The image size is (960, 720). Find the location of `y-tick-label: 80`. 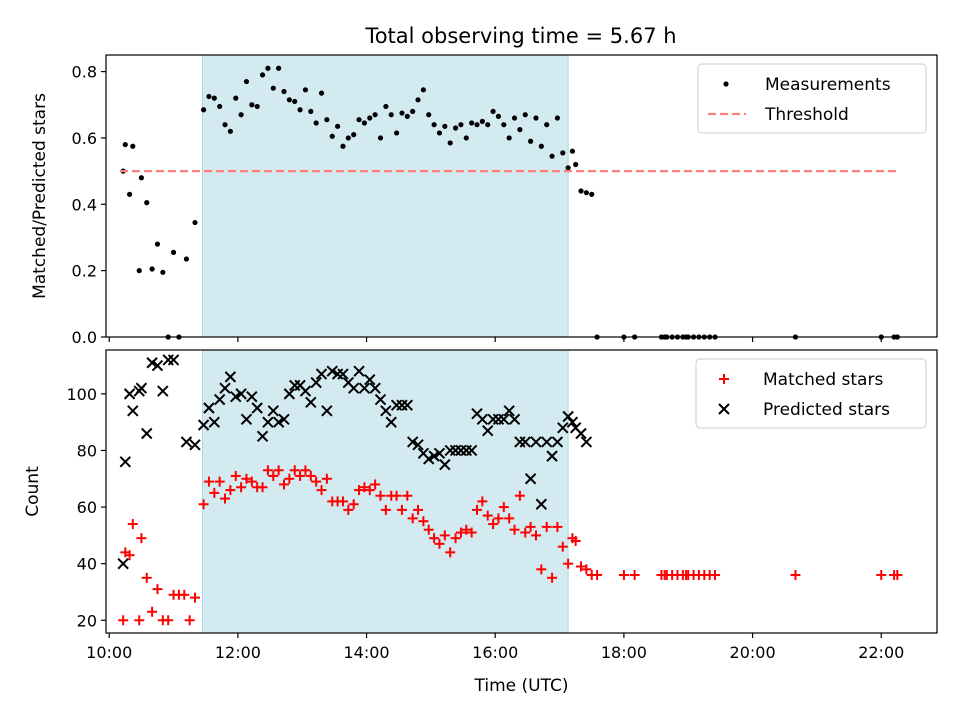

y-tick-label: 80 is located at coordinates (87, 450).